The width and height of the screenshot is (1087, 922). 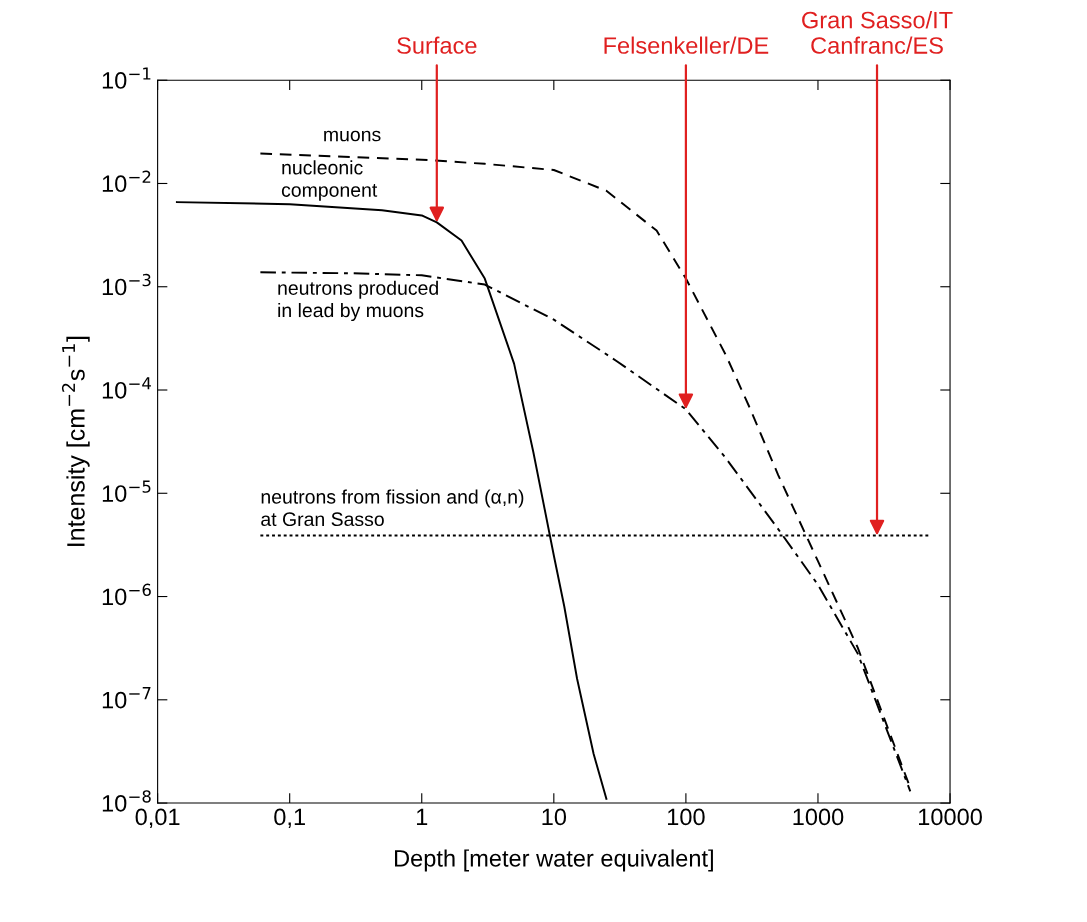 What do you see at coordinates (75, 441) in the screenshot?
I see `y-axis-title: Intensity [cm$^{−2}$s$^{−1}$]` at bounding box center [75, 441].